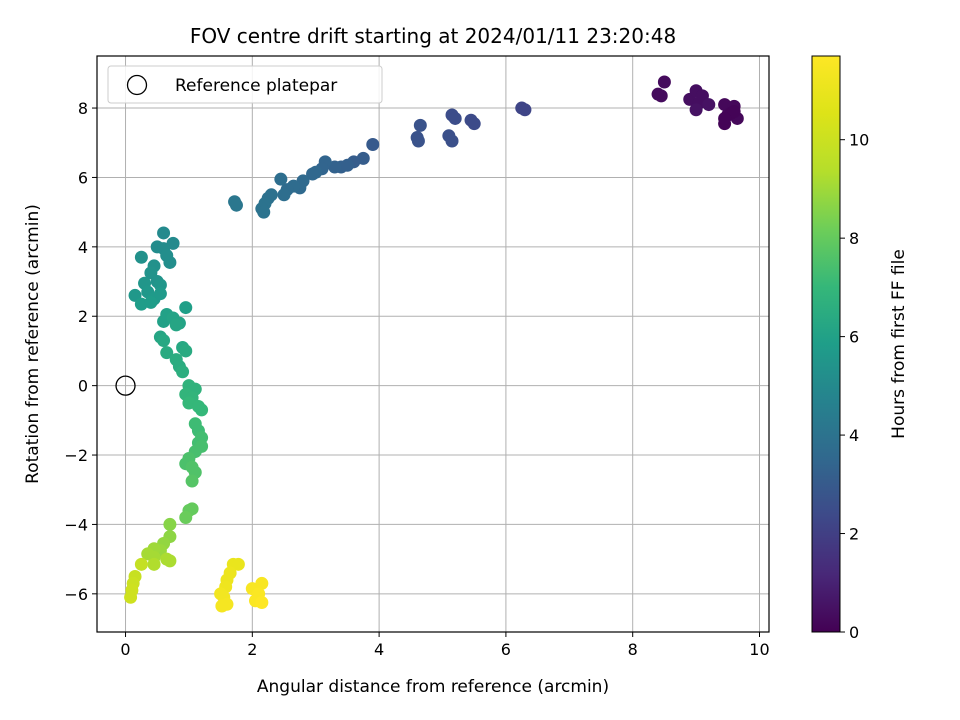 The width and height of the screenshot is (960, 720). Describe the element at coordinates (83, 177) in the screenshot. I see `y-tick-label: 6` at that location.